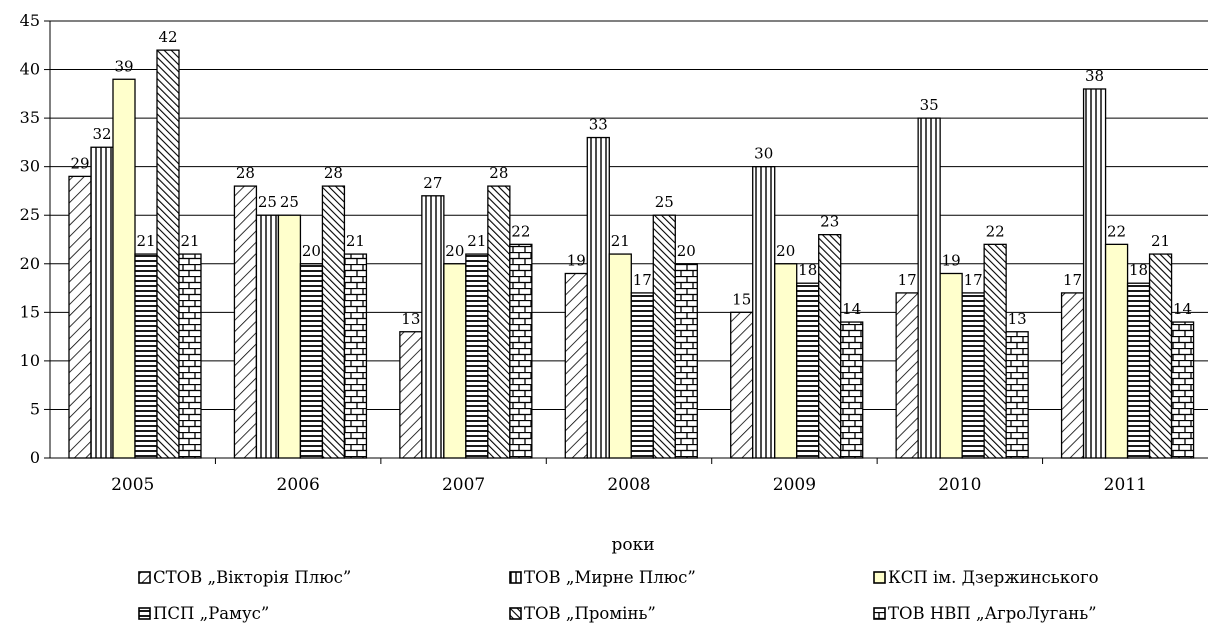 This screenshot has width=1210, height=636. I want to click on y-tick-label: 45, so click(30, 20).